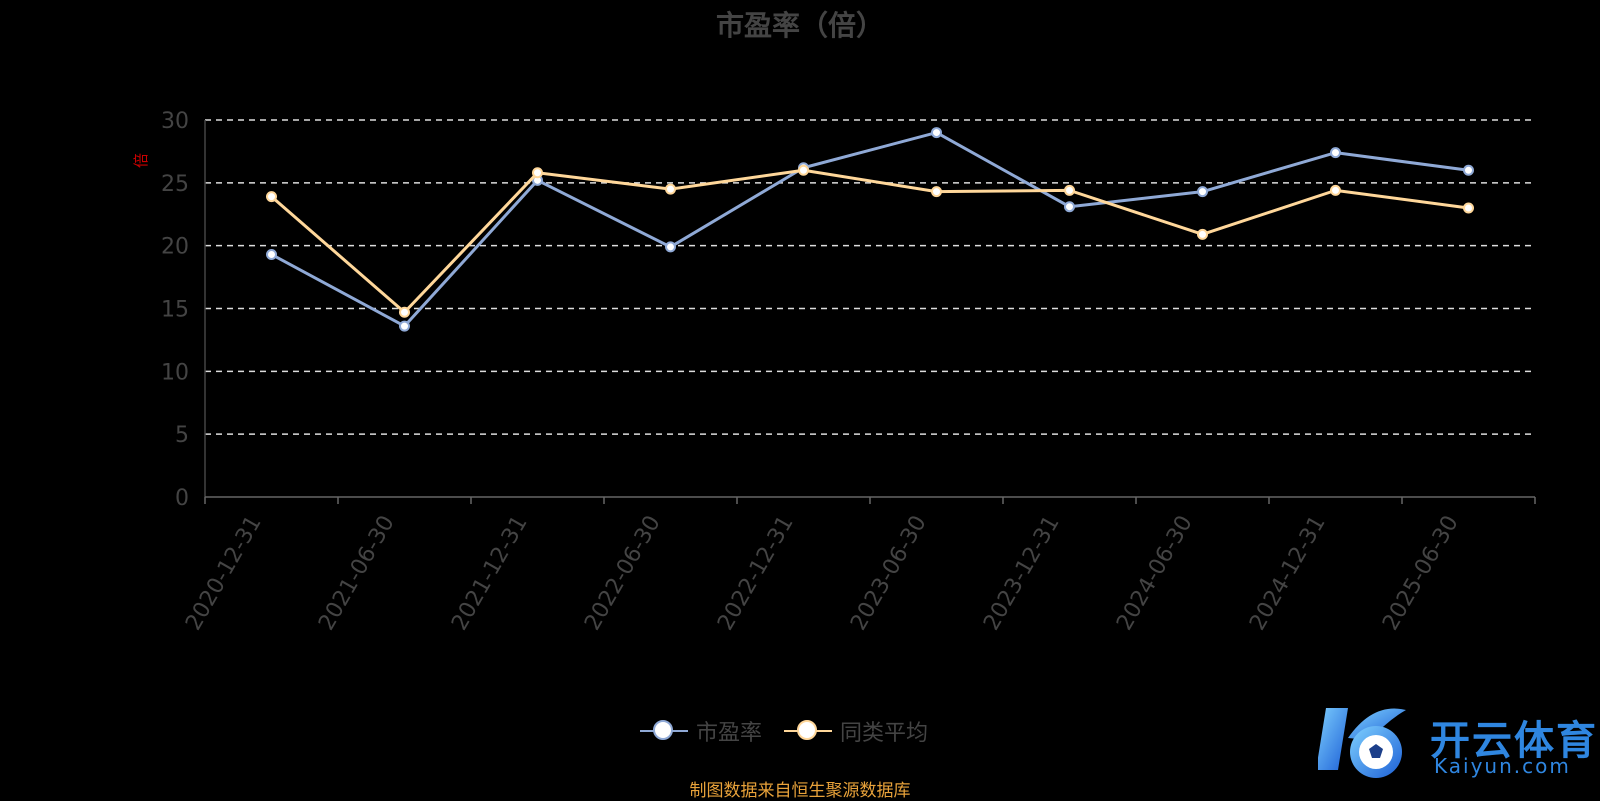 Image resolution: width=1600 pixels, height=801 pixels. I want to click on x-tick-label: 2025-06-30, so click(1421, 573).